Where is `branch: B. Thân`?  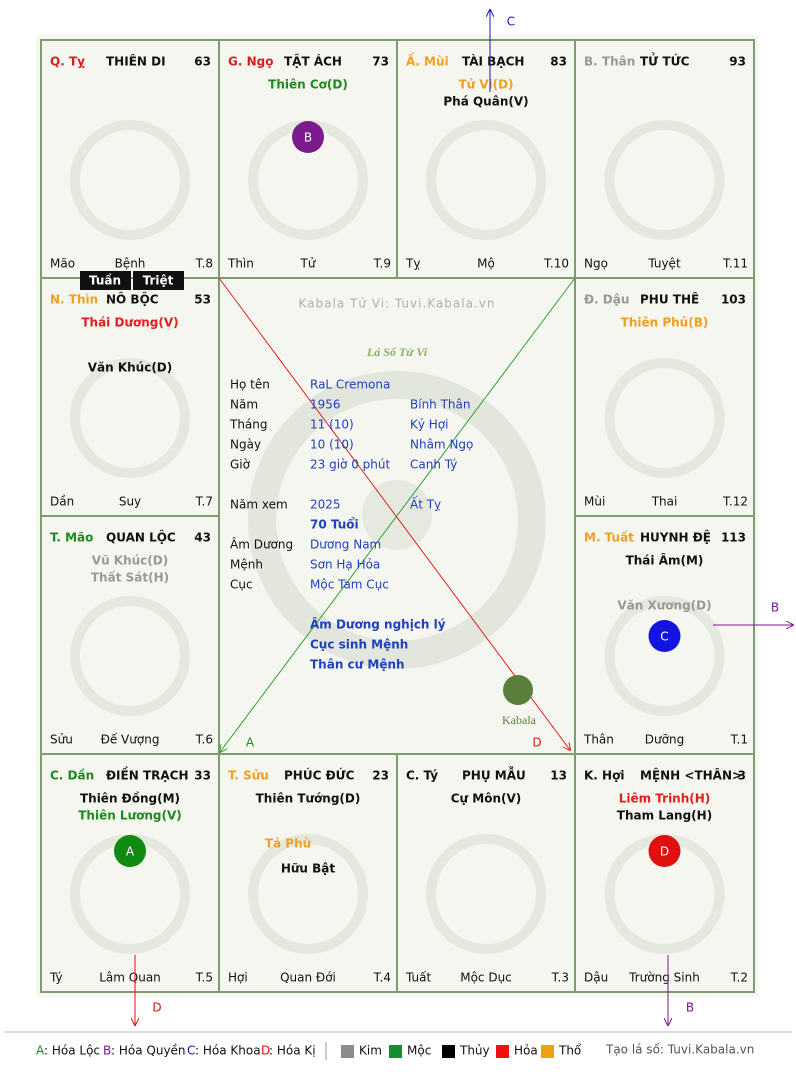 branch: B. Thân is located at coordinates (609, 62).